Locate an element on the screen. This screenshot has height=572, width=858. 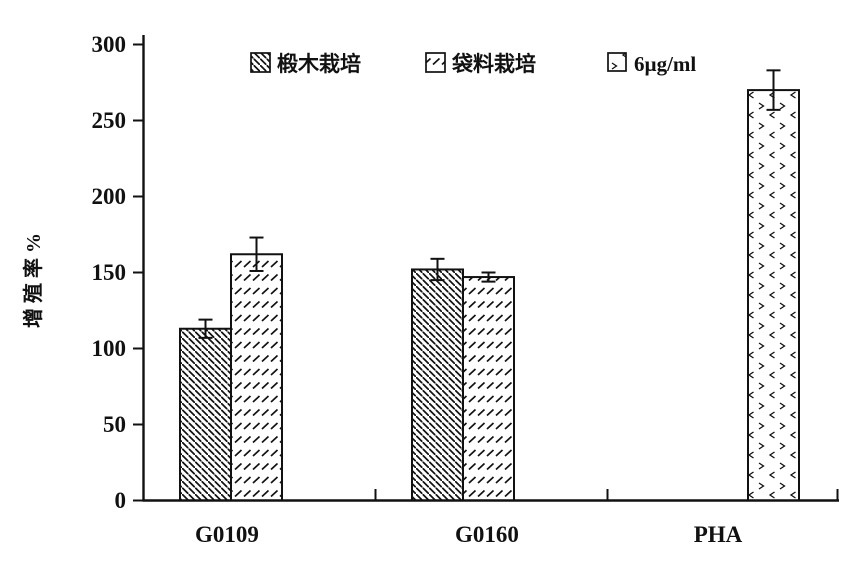
bar-G0109-backslash is located at coordinates (205, 414).